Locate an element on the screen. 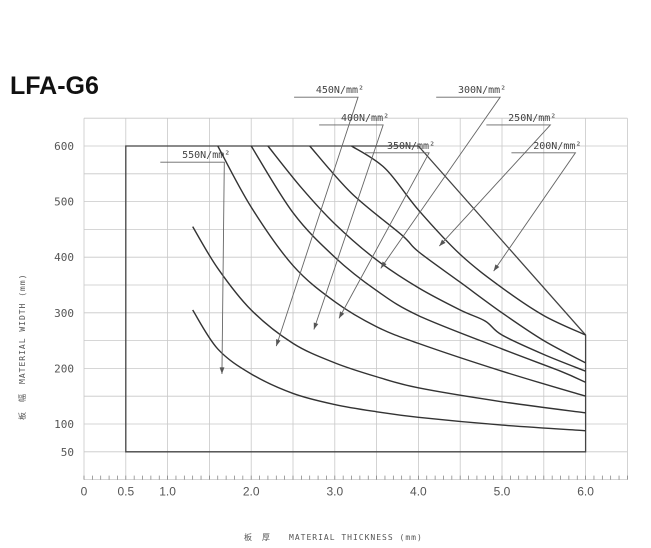 Image resolution: width=651 pixels, height=548 pixels. series-label: 250N/mm² is located at coordinates (532, 118).